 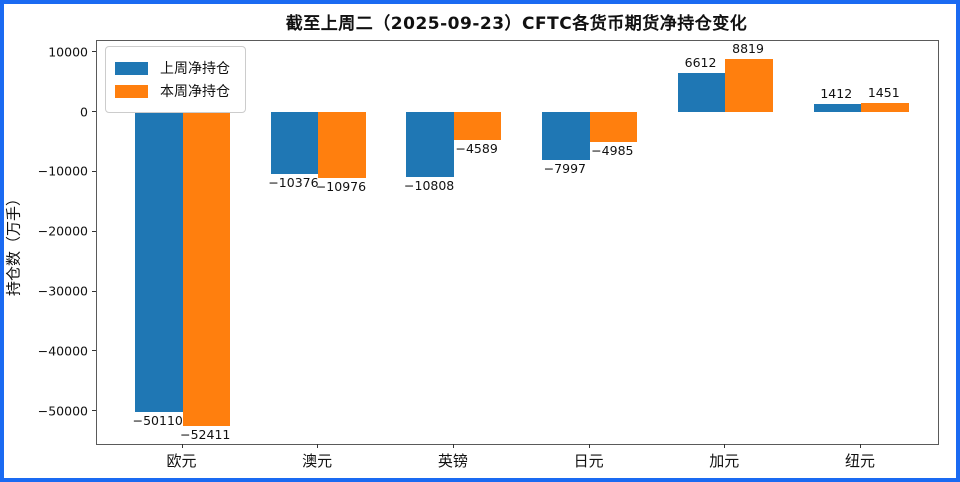 I want to click on bar-上周净持仓-澳元, so click(x=294, y=143).